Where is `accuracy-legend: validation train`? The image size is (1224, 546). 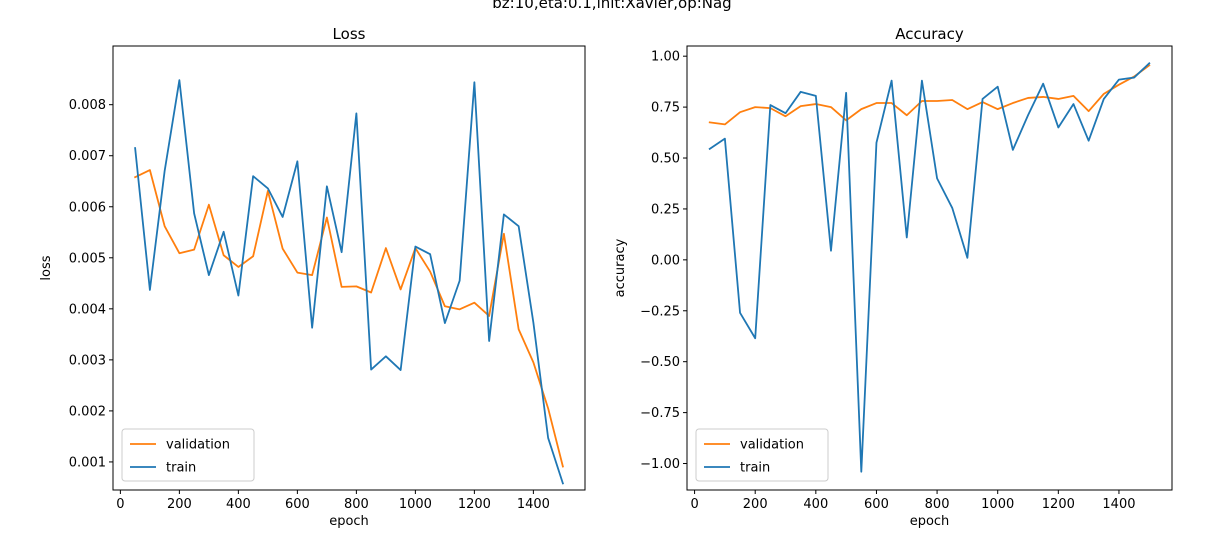
accuracy-legend: validation train is located at coordinates (762, 455).